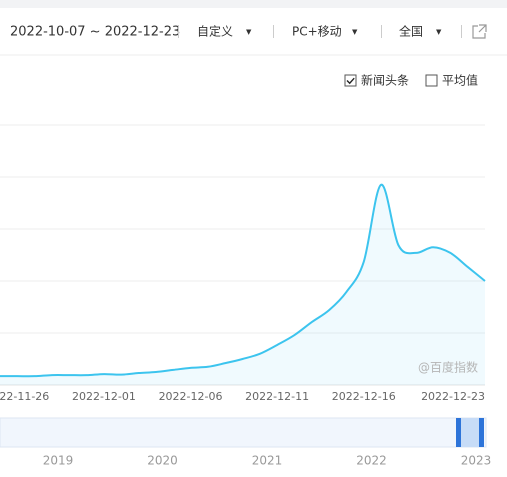  Describe the element at coordinates (476, 461) in the screenshot. I see `year-label: 2023` at that location.